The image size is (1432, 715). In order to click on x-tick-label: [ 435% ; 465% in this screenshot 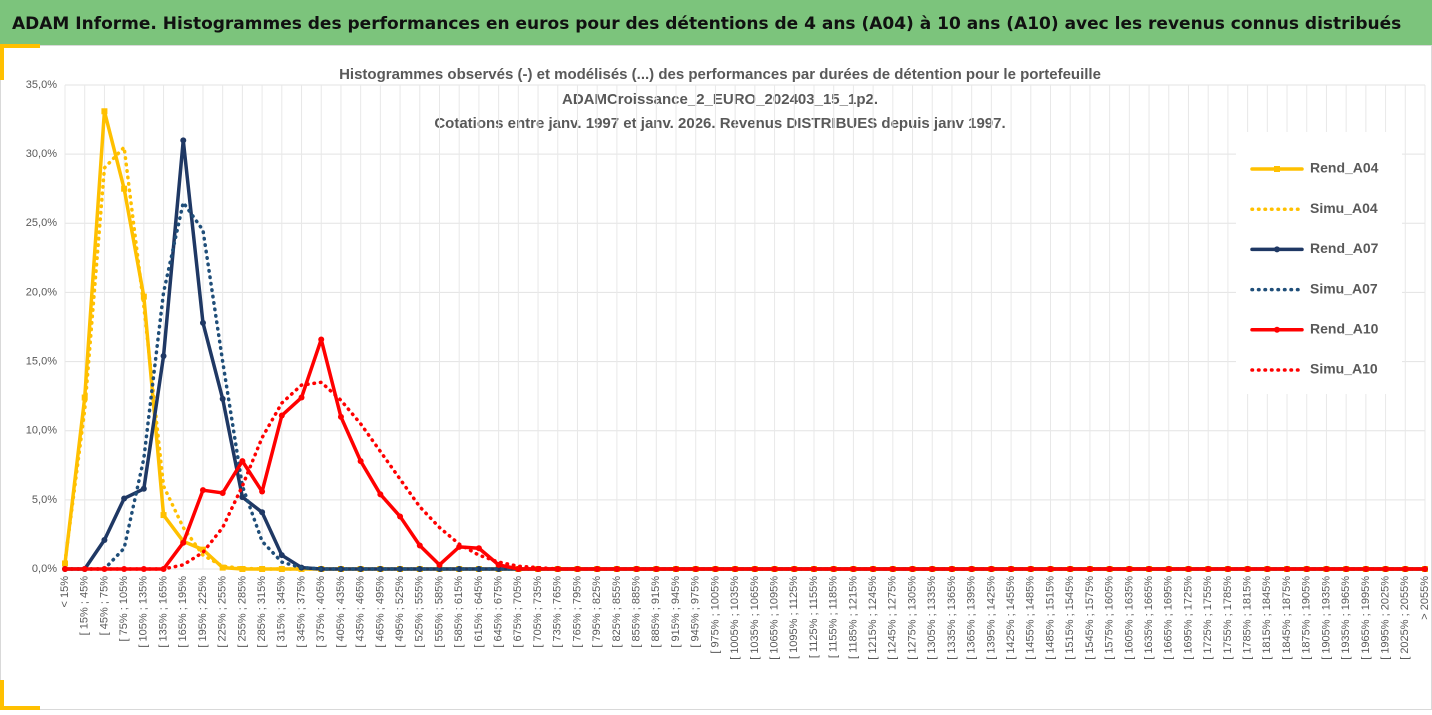, I will do `click(361, 612)`.